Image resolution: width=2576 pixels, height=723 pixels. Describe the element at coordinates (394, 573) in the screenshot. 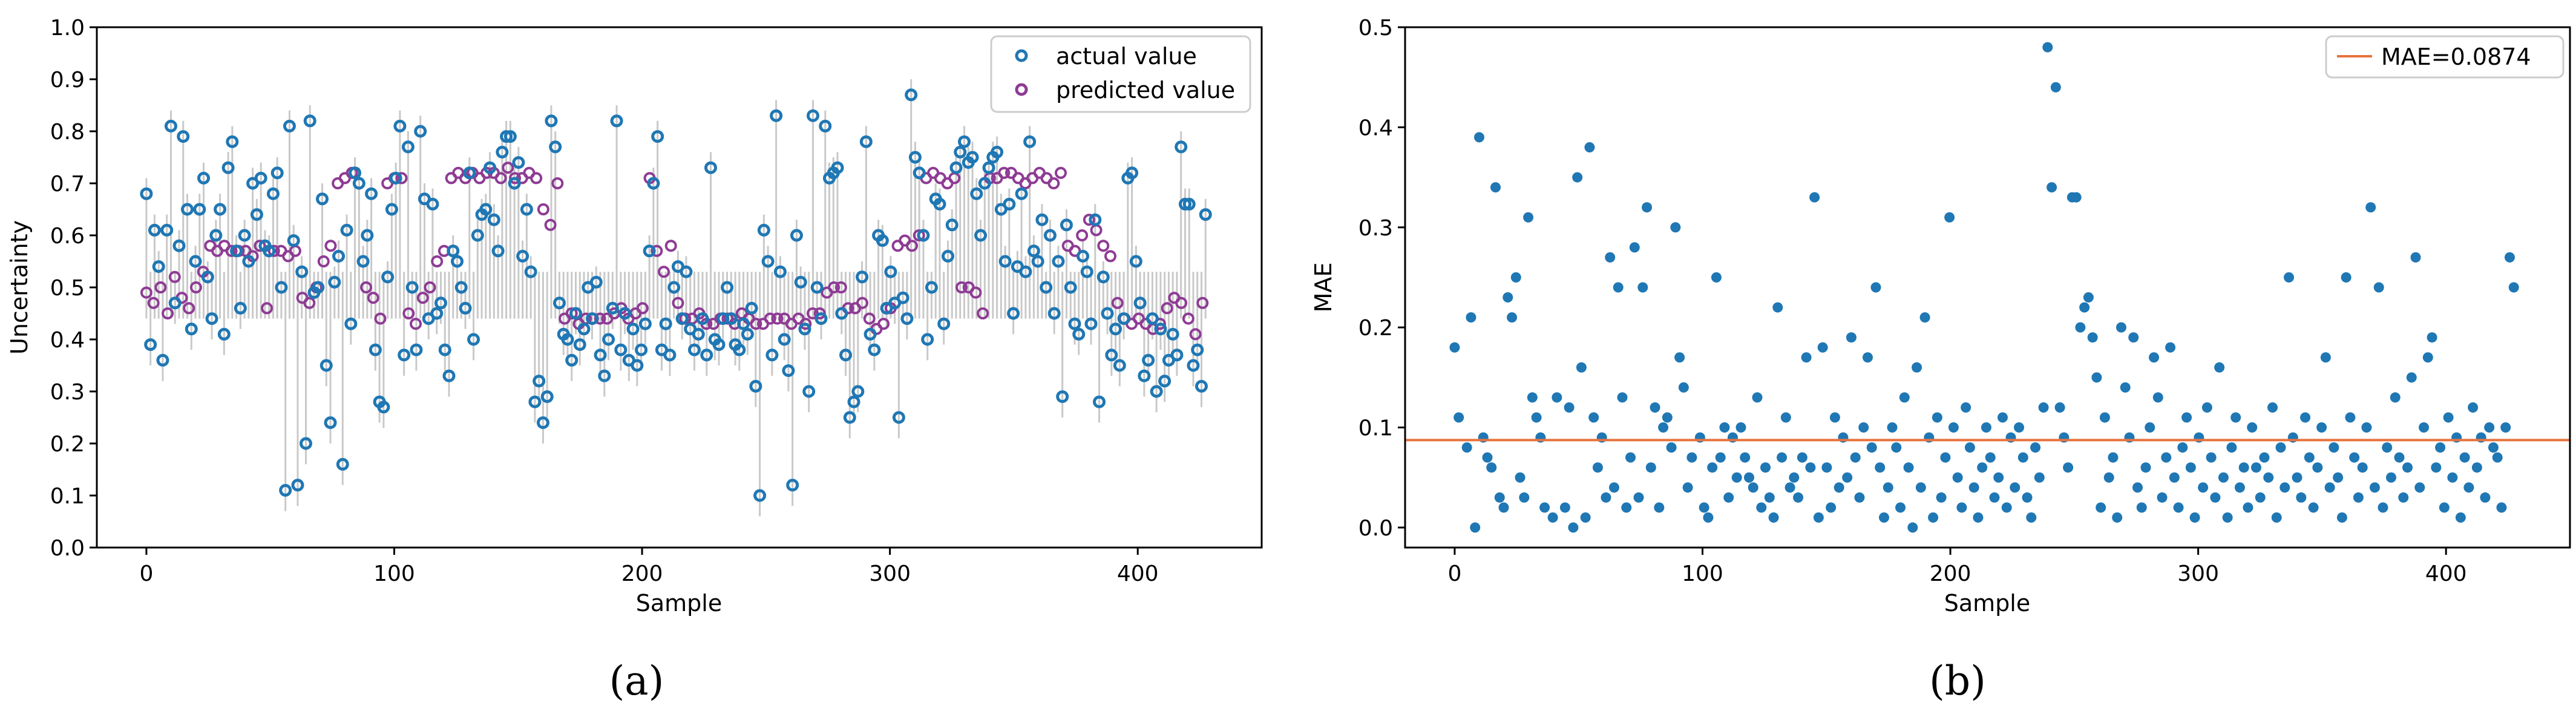

I see `x-tick-label: 100` at that location.